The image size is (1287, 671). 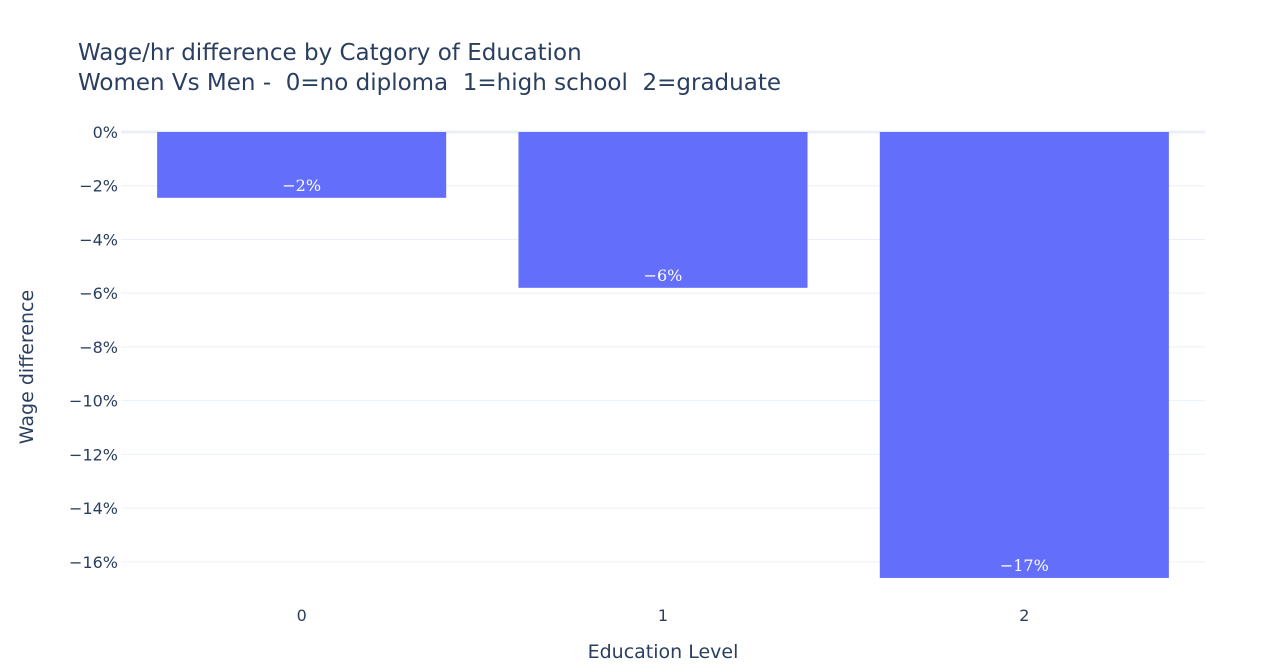 What do you see at coordinates (27, 367) in the screenshot?
I see `y-axis-label: Wage difference` at bounding box center [27, 367].